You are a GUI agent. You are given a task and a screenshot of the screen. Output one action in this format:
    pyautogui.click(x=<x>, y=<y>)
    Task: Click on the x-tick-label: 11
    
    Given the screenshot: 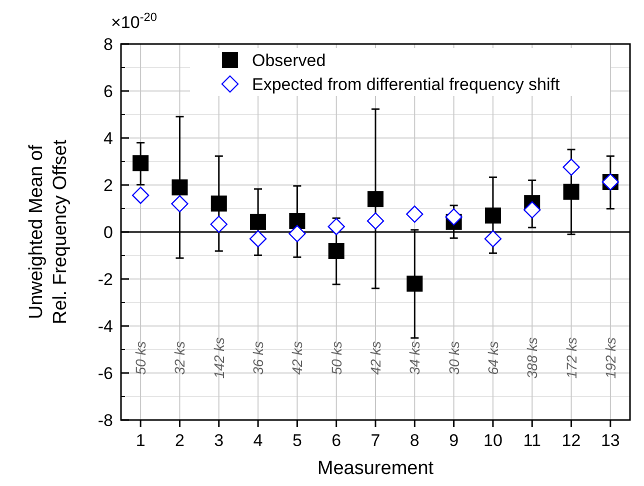 What is the action you would take?
    pyautogui.click(x=532, y=440)
    